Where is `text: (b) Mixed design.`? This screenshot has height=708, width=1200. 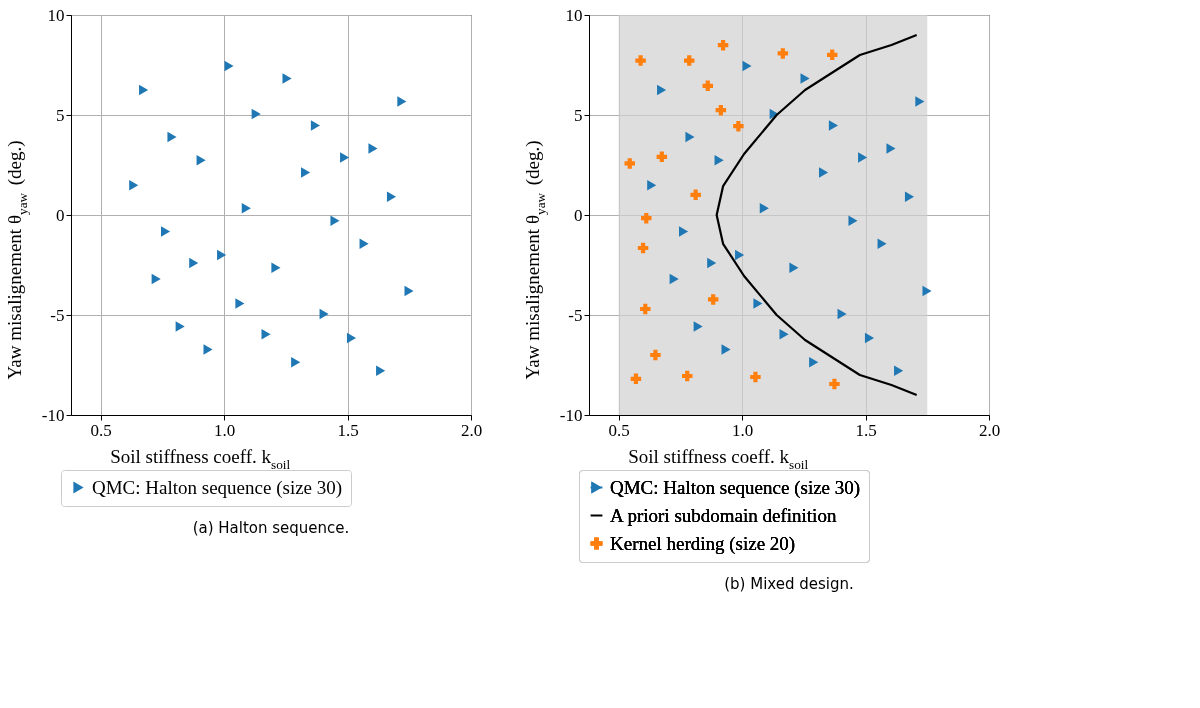 text: (b) Mixed design. is located at coordinates (789, 583).